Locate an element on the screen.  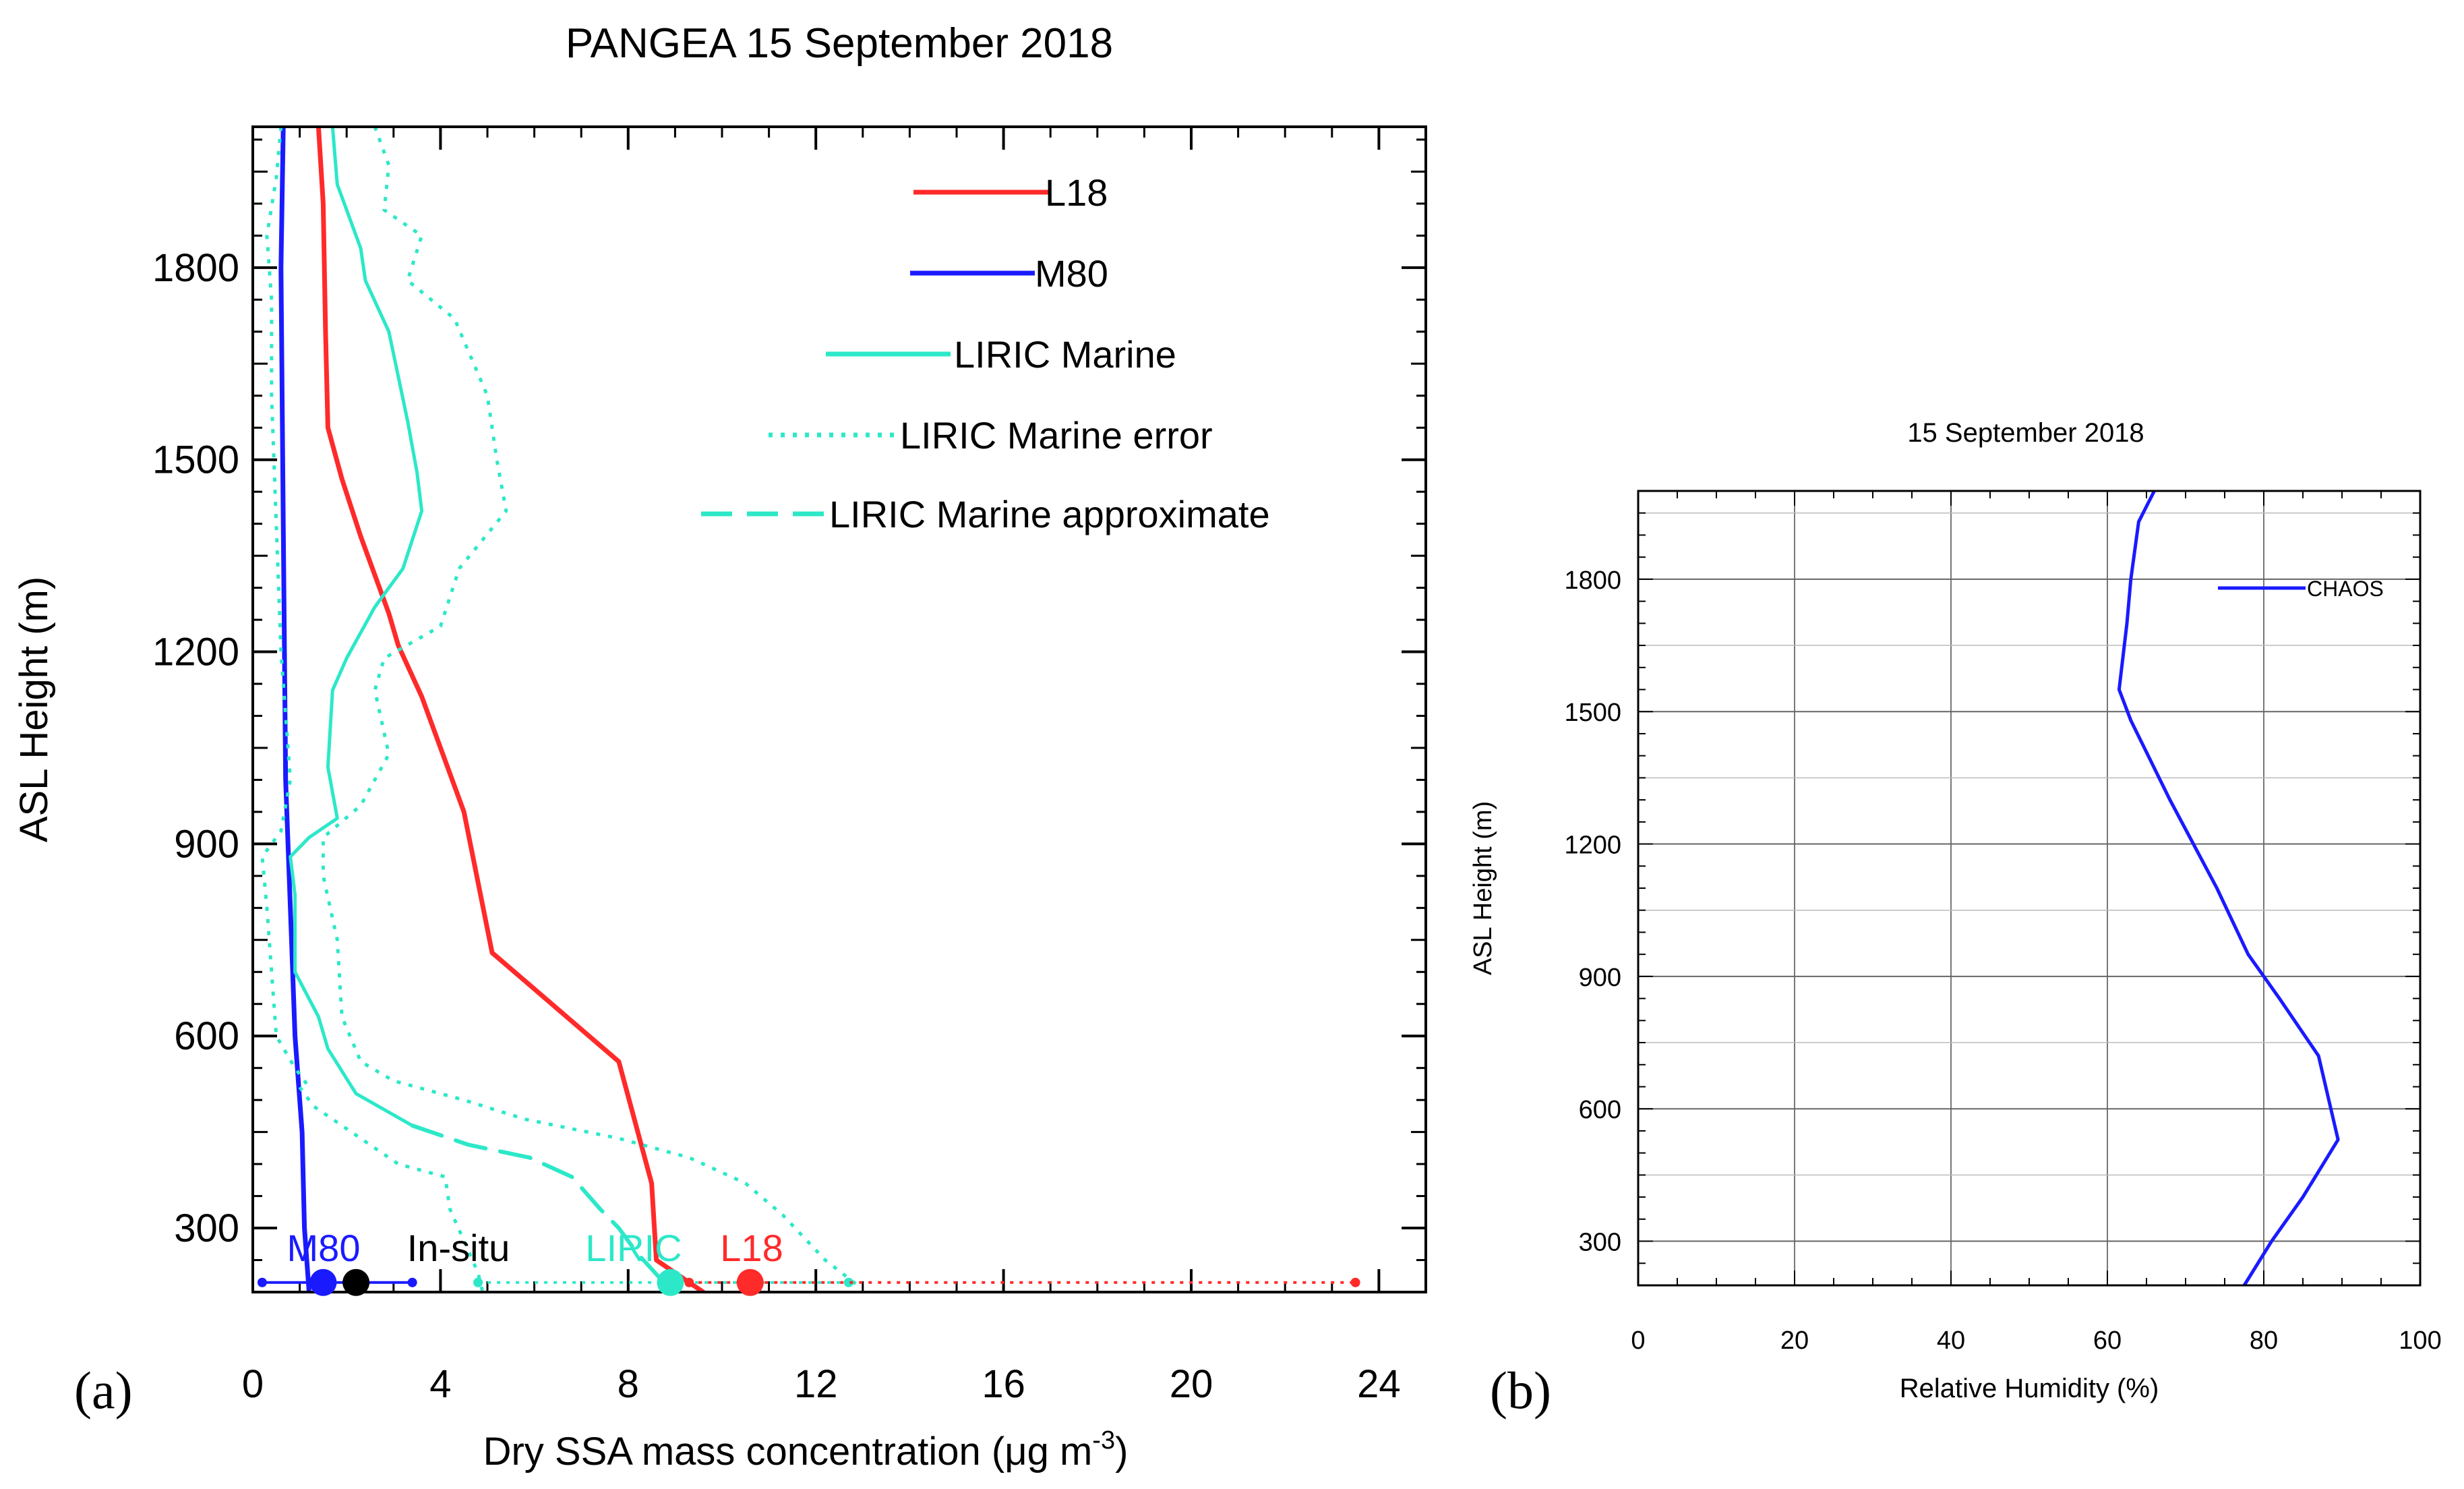
legend-item-liric-marine: LIRIC Marine is located at coordinates (1001, 354).